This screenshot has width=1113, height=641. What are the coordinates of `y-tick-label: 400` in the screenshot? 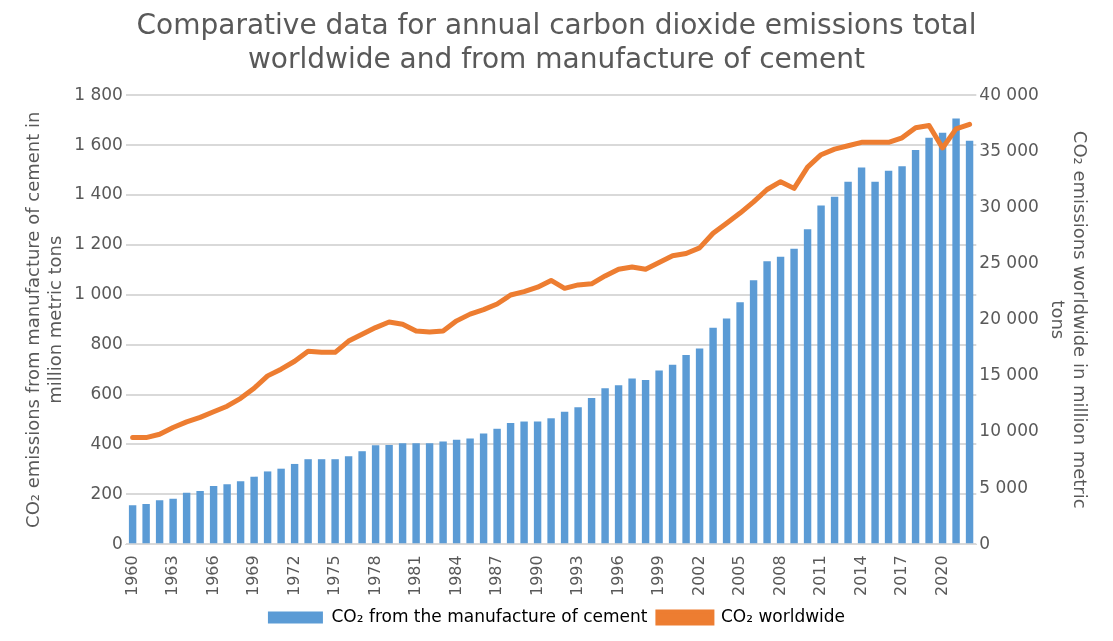 It's located at (106, 442).